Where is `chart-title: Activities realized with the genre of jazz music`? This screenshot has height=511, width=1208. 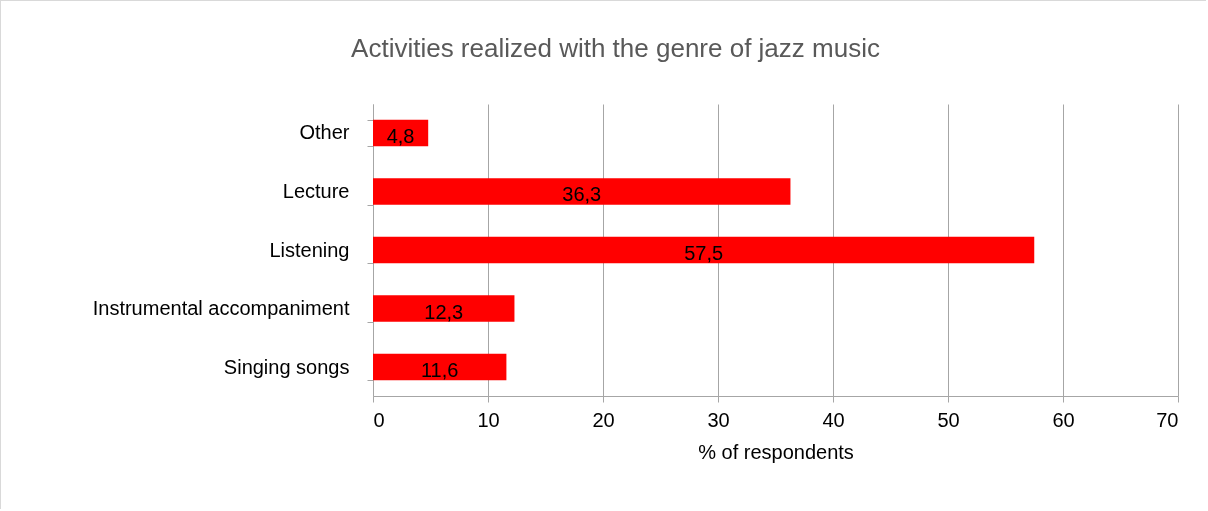 chart-title: Activities realized with the genre of jazz music is located at coordinates (615, 48).